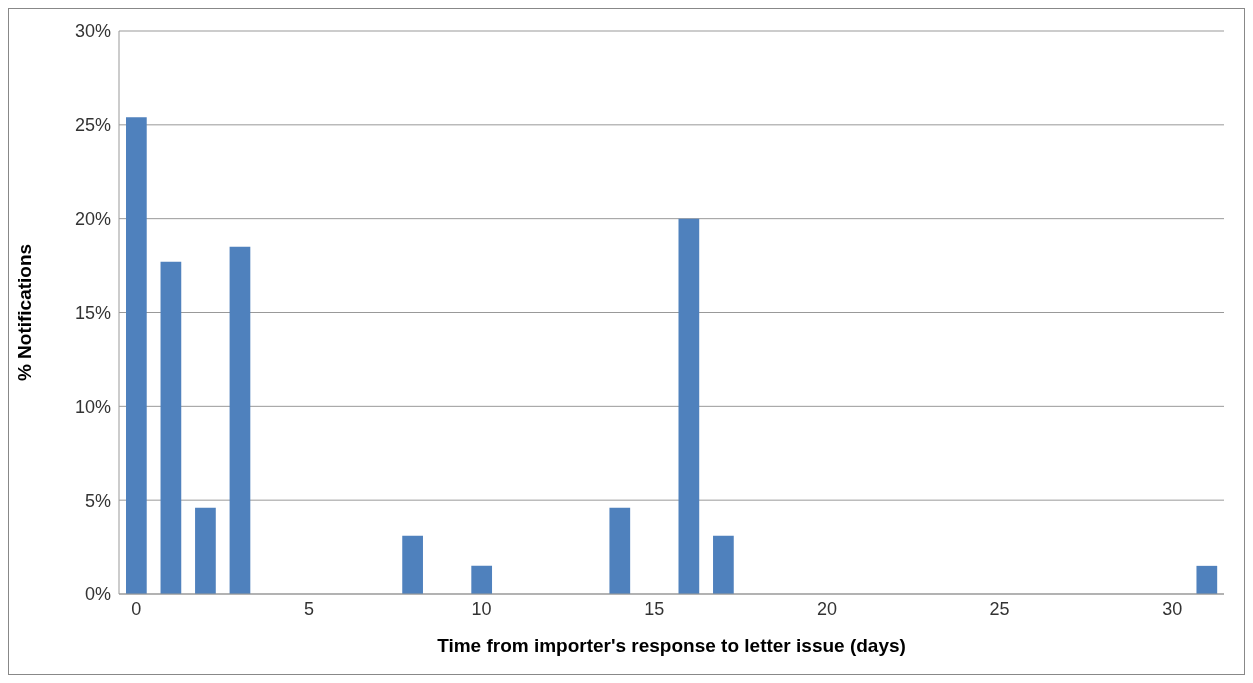  I want to click on y-tick-label: 10%, so click(92, 406).